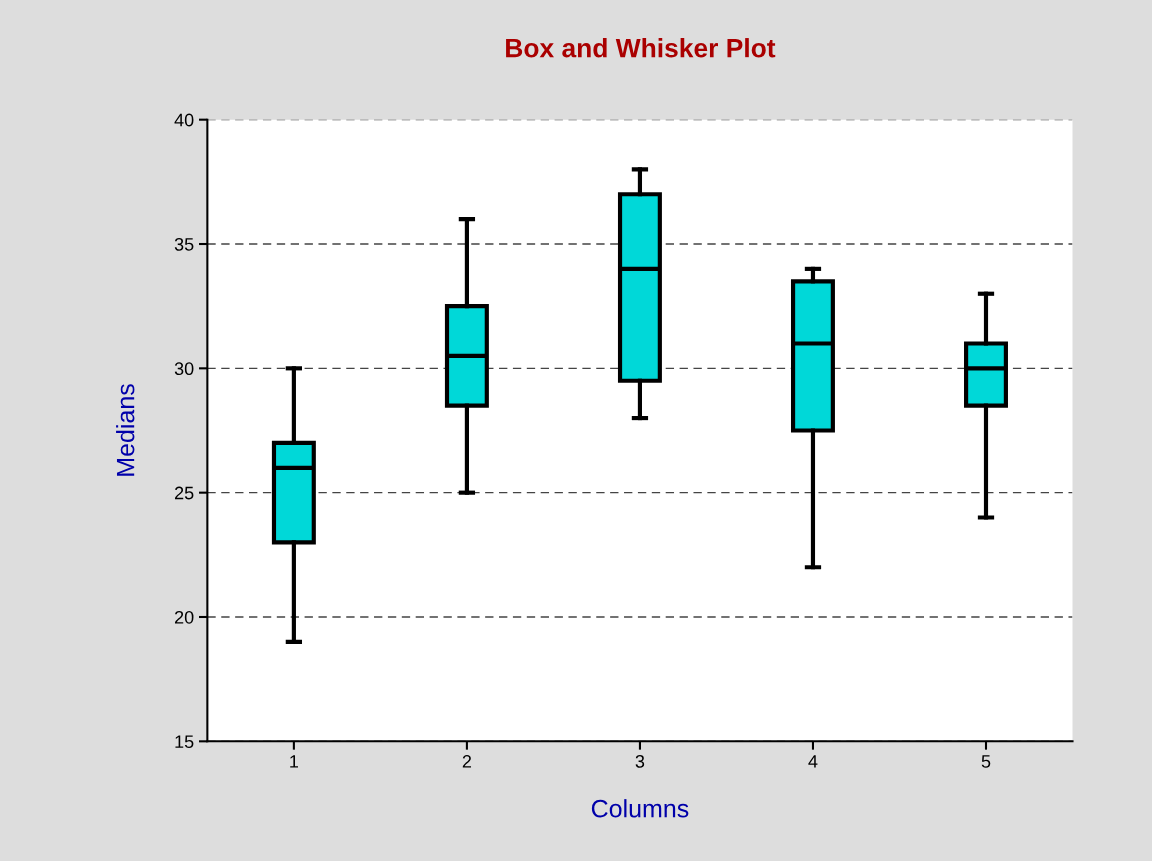 The image size is (1152, 861). I want to click on x-tick-label: 2, so click(467, 761).